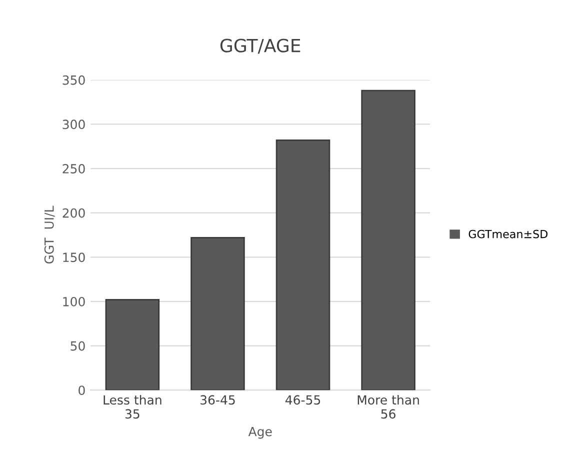  Describe the element at coordinates (73, 80) in the screenshot. I see `y-tick-label: 350` at that location.